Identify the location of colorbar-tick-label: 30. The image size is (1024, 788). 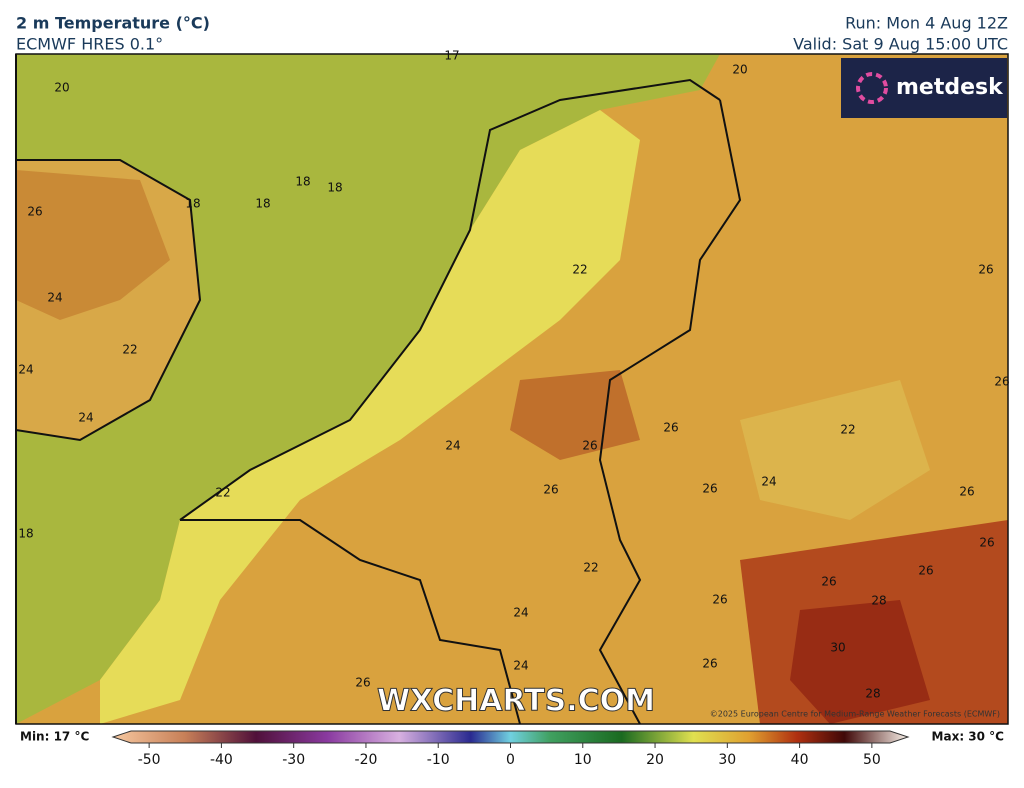
(727, 760).